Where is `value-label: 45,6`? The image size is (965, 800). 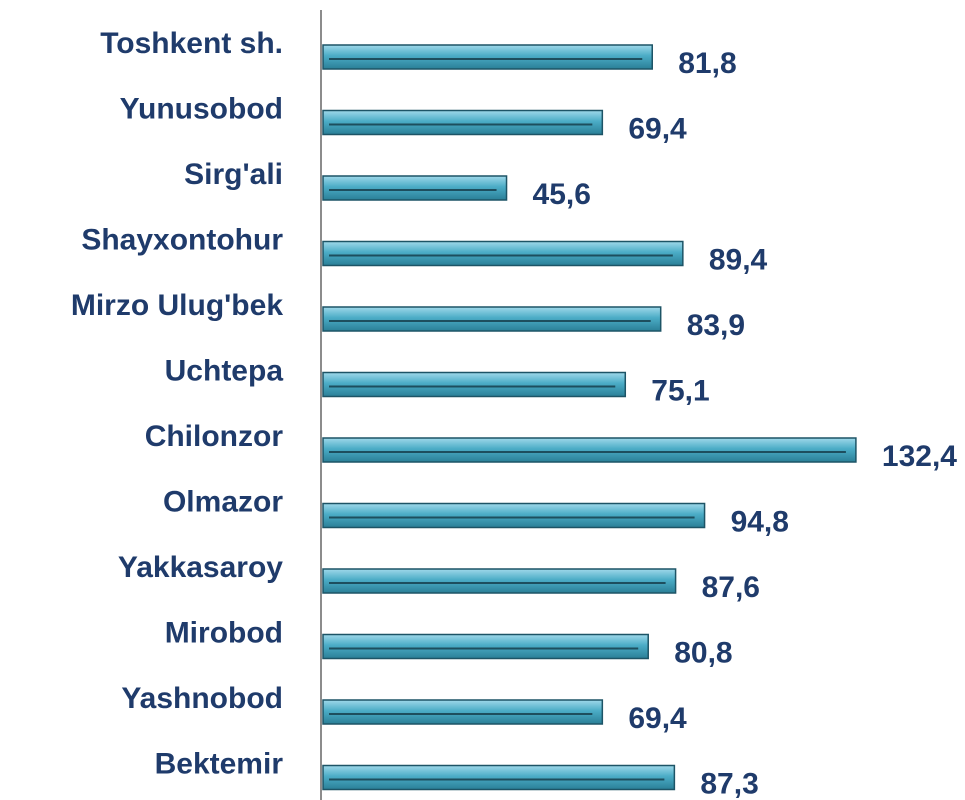 value-label: 45,6 is located at coordinates (562, 194).